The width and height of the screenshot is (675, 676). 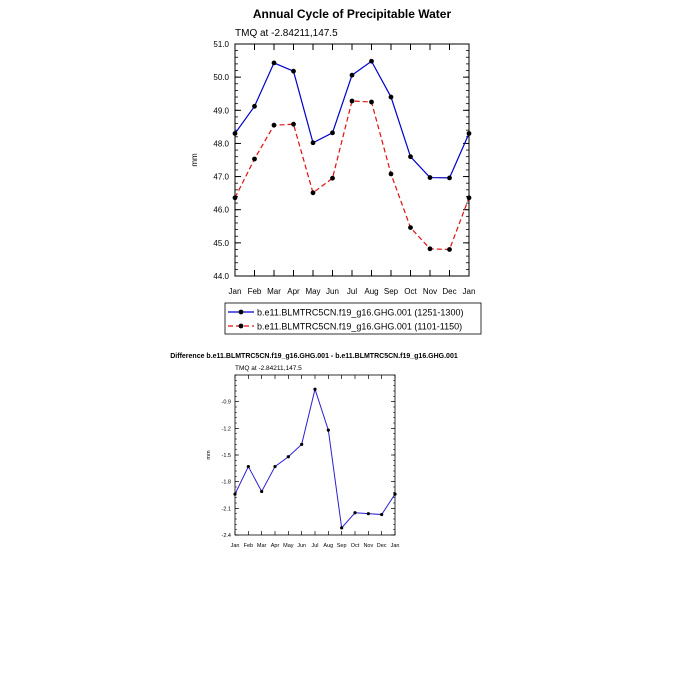 What do you see at coordinates (226, 509) in the screenshot?
I see `y-tick-label: -2.1` at bounding box center [226, 509].